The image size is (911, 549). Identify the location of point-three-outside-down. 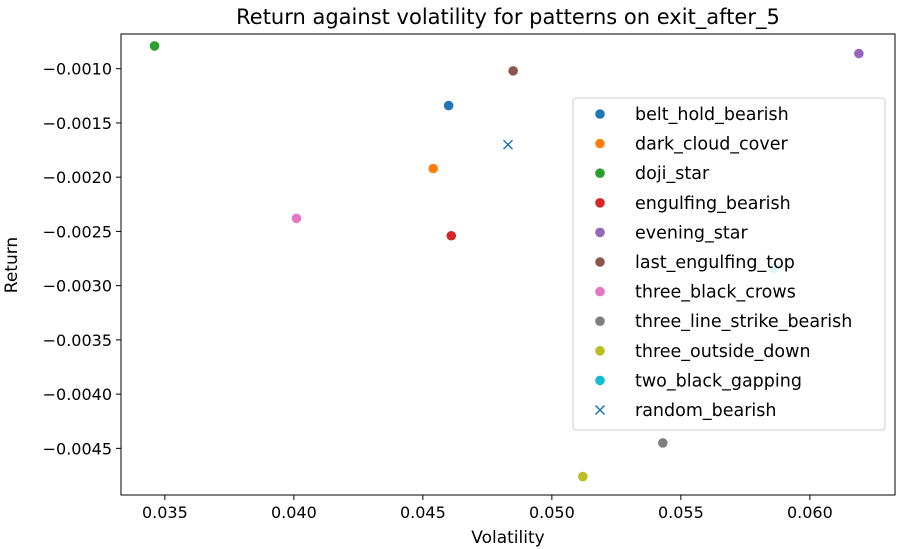
(583, 476).